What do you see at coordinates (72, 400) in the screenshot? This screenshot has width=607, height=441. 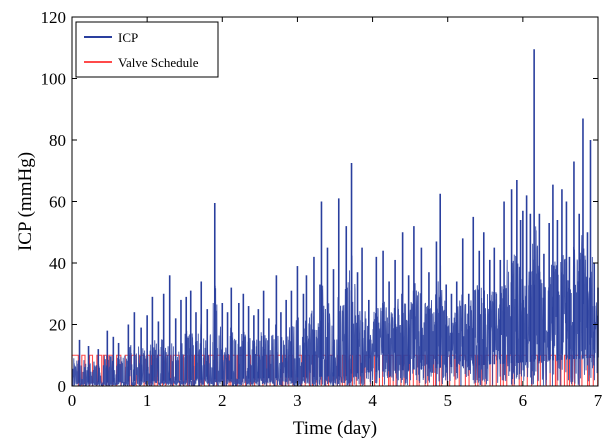 I see `x-tick-label: 0` at bounding box center [72, 400].